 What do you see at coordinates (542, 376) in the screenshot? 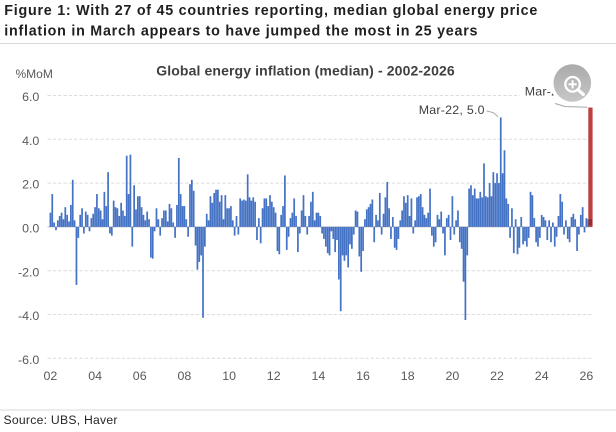
I see `svg-text: 24` at bounding box center [542, 376].